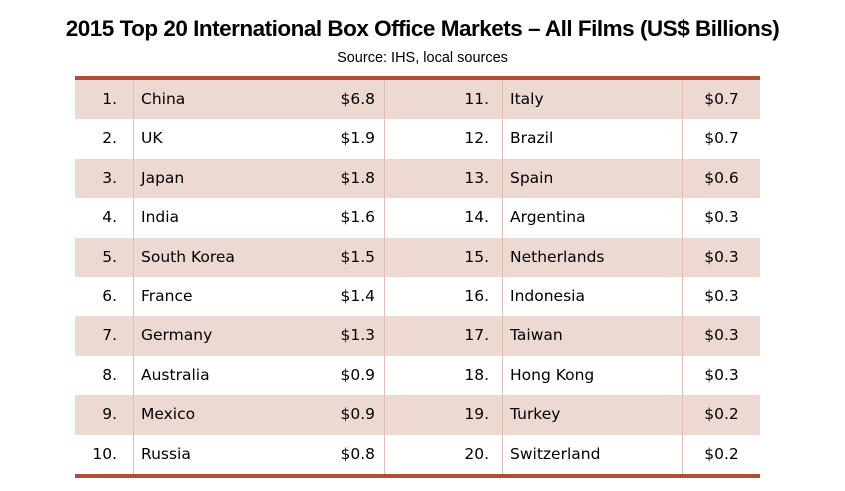  Describe the element at coordinates (593, 178) in the screenshot. I see `country-cell: Spain` at that location.